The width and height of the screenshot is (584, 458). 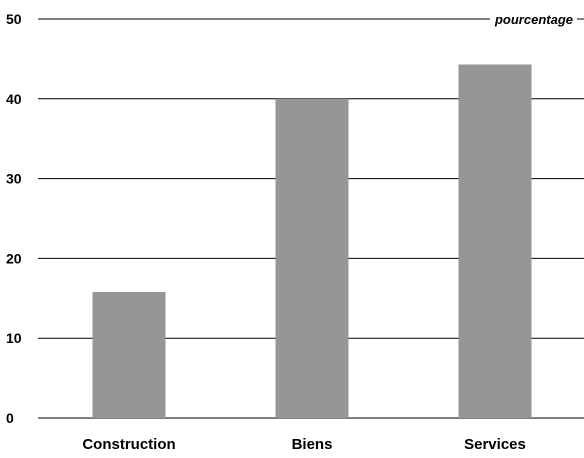 I want to click on y-tick-label: 0, so click(x=10, y=418).